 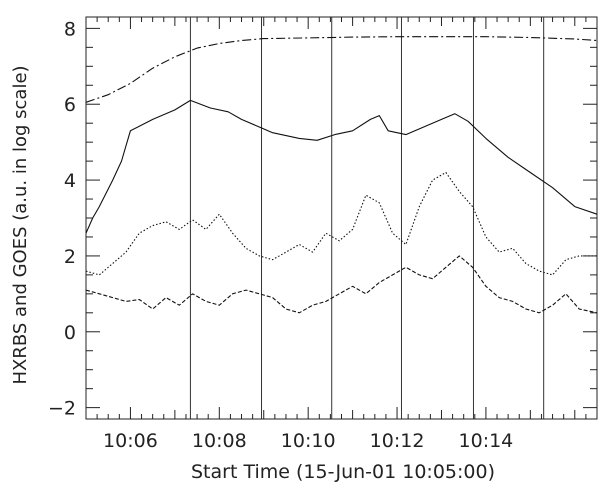 What do you see at coordinates (219, 441) in the screenshot?
I see `x-tick-label: 10:08` at bounding box center [219, 441].